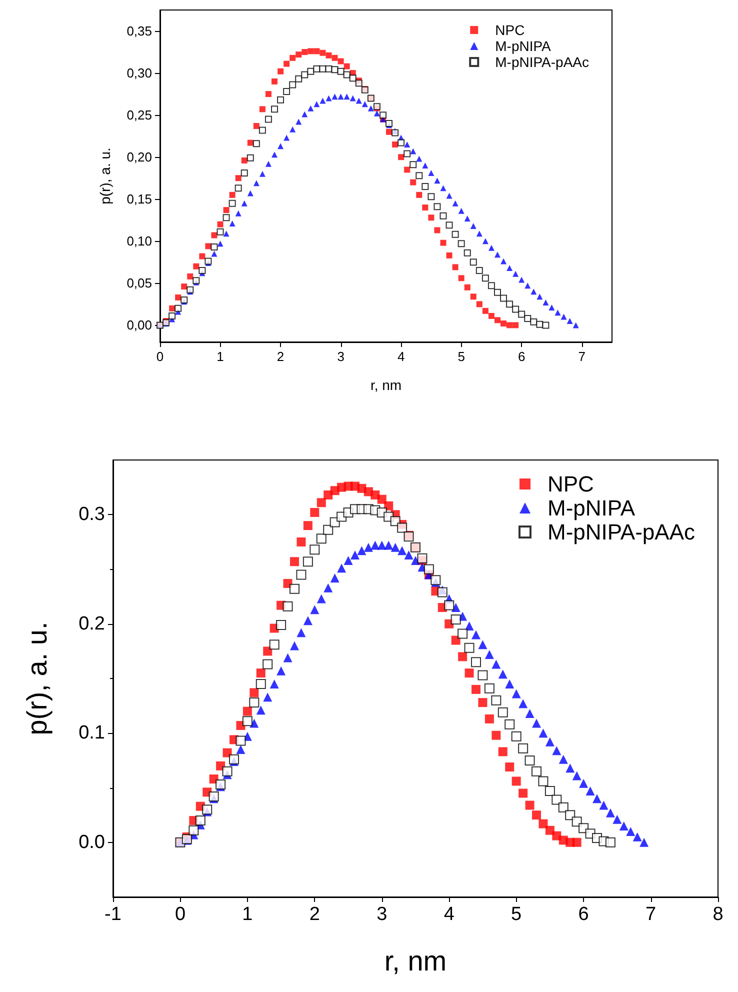 The height and width of the screenshot is (992, 738). What do you see at coordinates (139, 199) in the screenshot?
I see `y-tick-label: 0,15` at bounding box center [139, 199].